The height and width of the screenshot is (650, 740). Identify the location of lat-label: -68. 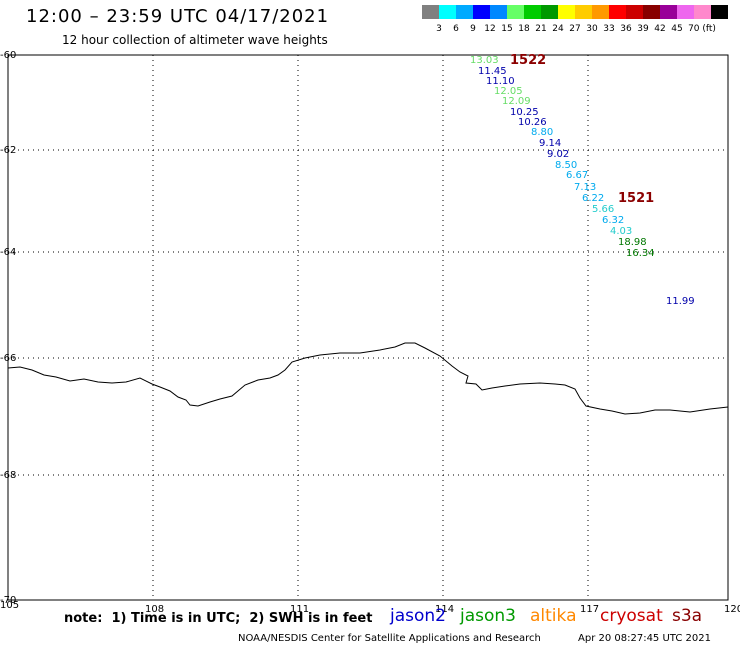
(8, 475).